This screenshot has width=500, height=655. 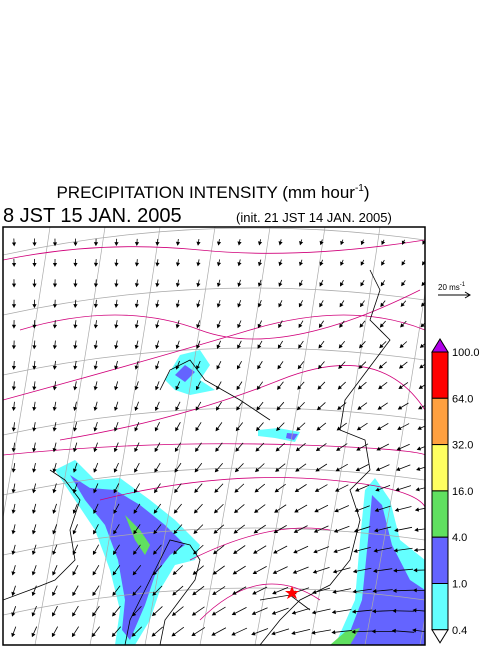 What do you see at coordinates (463, 285) in the screenshot?
I see `wind-reference-exponent: -1` at bounding box center [463, 285].